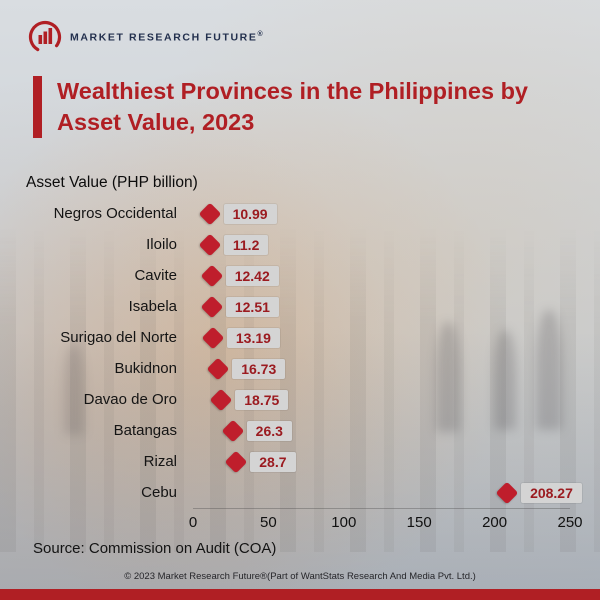  Describe the element at coordinates (37, 107) in the screenshot. I see `title-accent-bar` at that location.